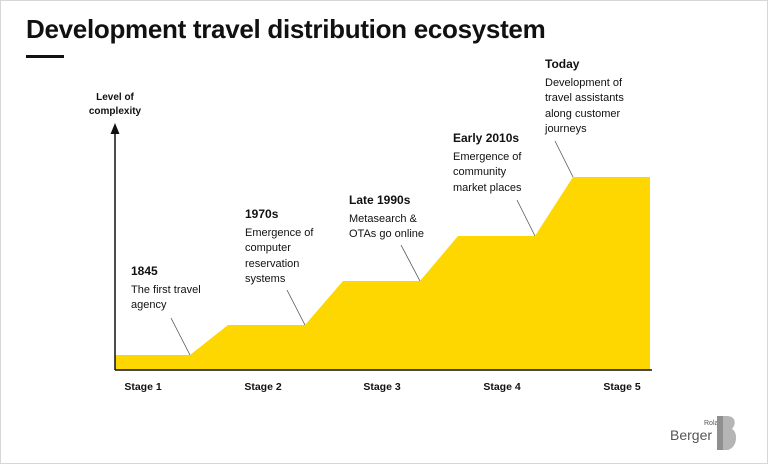 This screenshot has width=768, height=464. Describe the element at coordinates (262, 214) in the screenshot. I see `milestone-year: 1970s` at that location.